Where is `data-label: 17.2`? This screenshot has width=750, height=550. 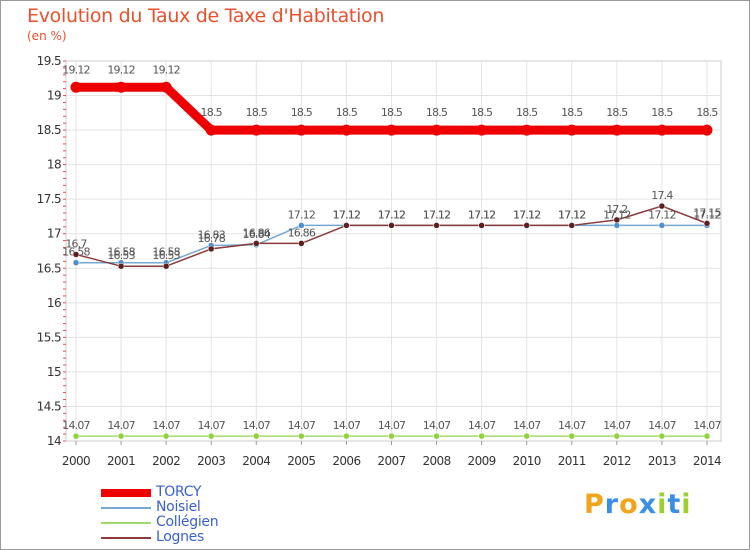 data-label: 17.2 is located at coordinates (616, 209).